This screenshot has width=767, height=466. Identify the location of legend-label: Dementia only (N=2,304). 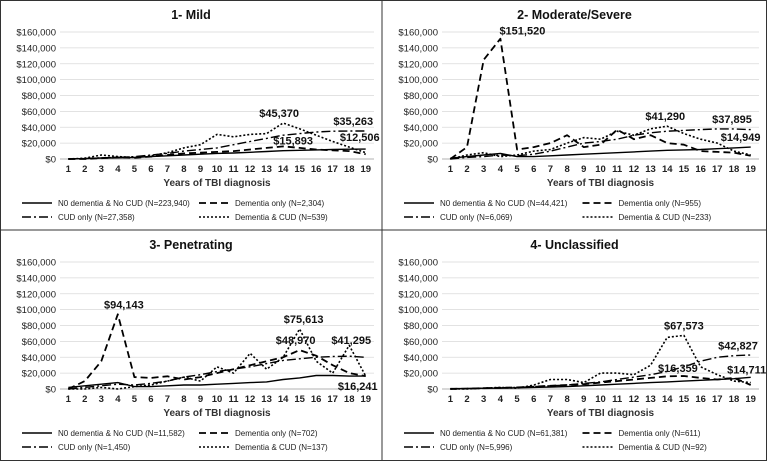
(279, 203).